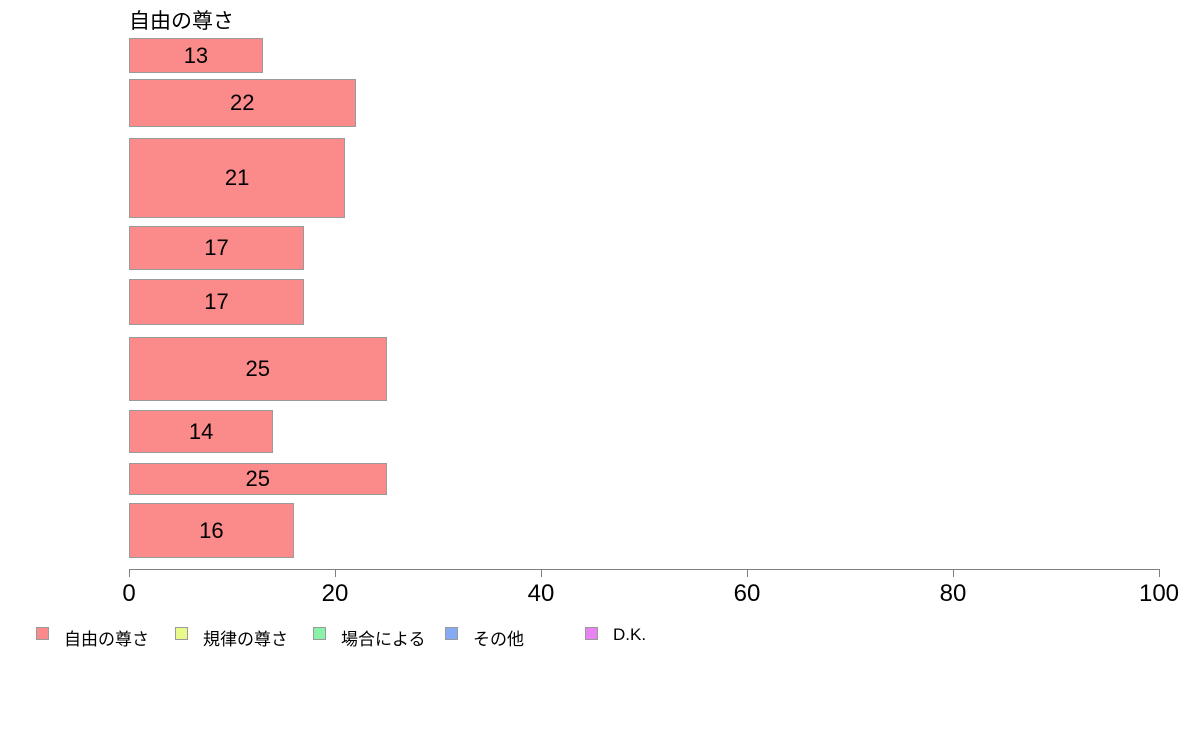  Describe the element at coordinates (644, 569) in the screenshot. I see `x-axis-line` at that location.